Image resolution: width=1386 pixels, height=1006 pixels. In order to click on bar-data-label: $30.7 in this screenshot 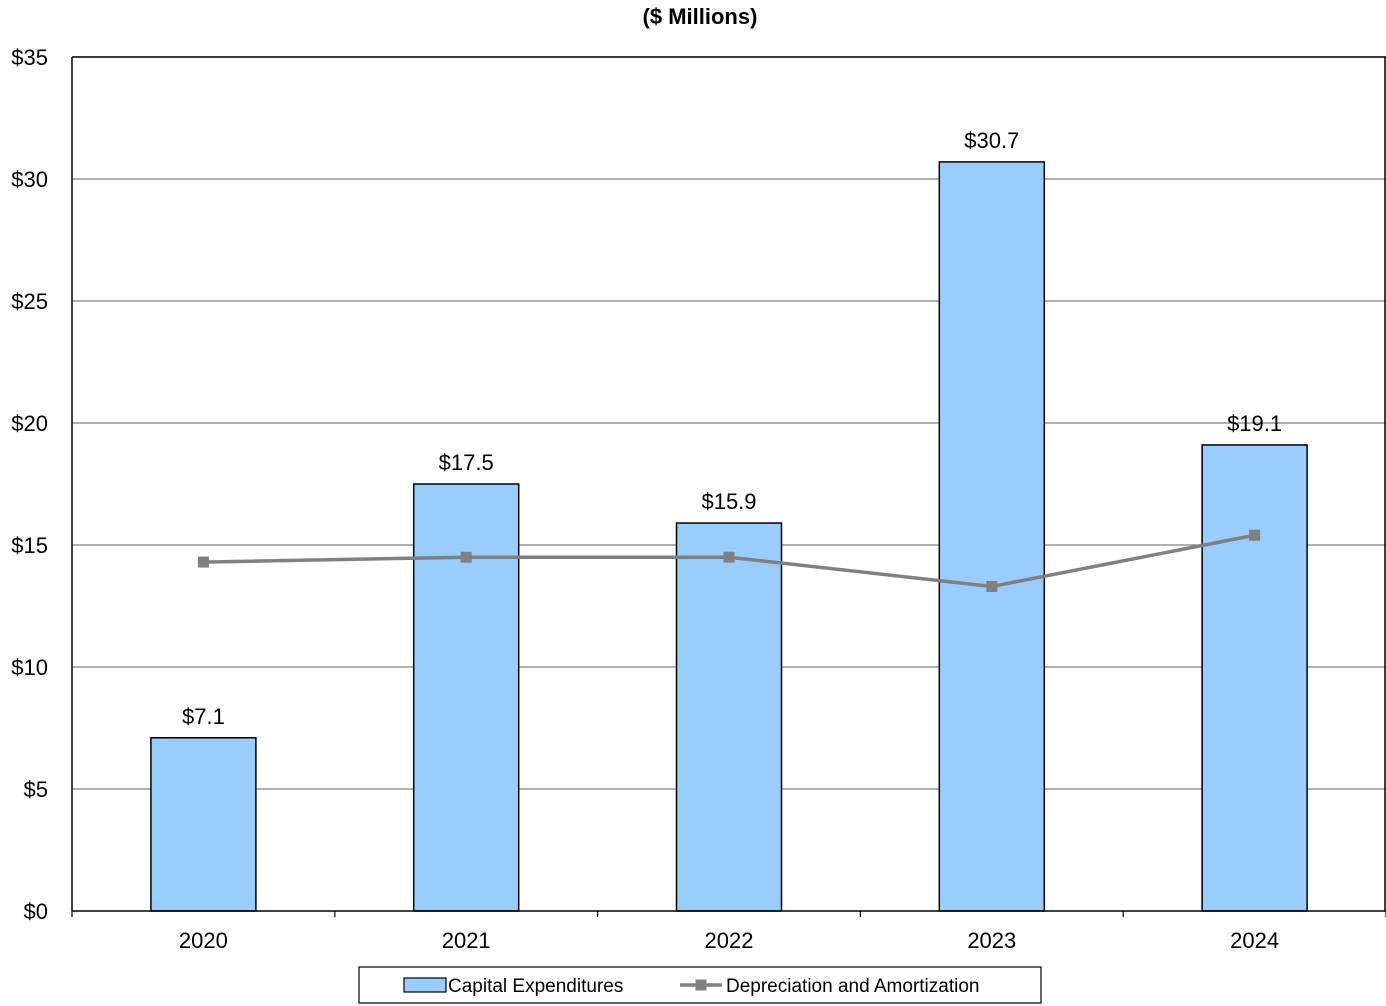, I will do `click(991, 140)`.